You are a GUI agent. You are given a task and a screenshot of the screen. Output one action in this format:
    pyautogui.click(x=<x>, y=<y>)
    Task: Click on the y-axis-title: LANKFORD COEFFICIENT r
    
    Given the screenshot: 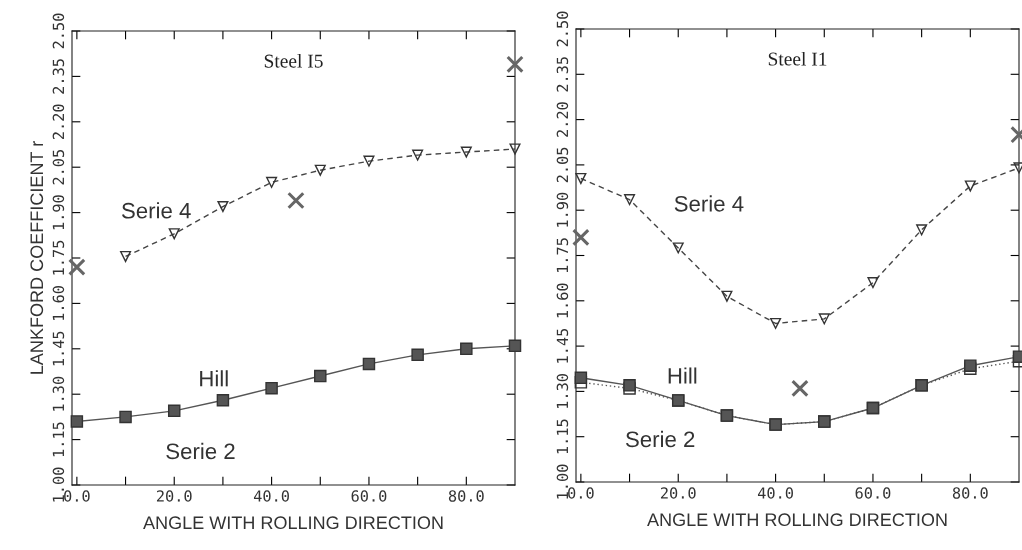 What is the action you would take?
    pyautogui.click(x=37, y=257)
    